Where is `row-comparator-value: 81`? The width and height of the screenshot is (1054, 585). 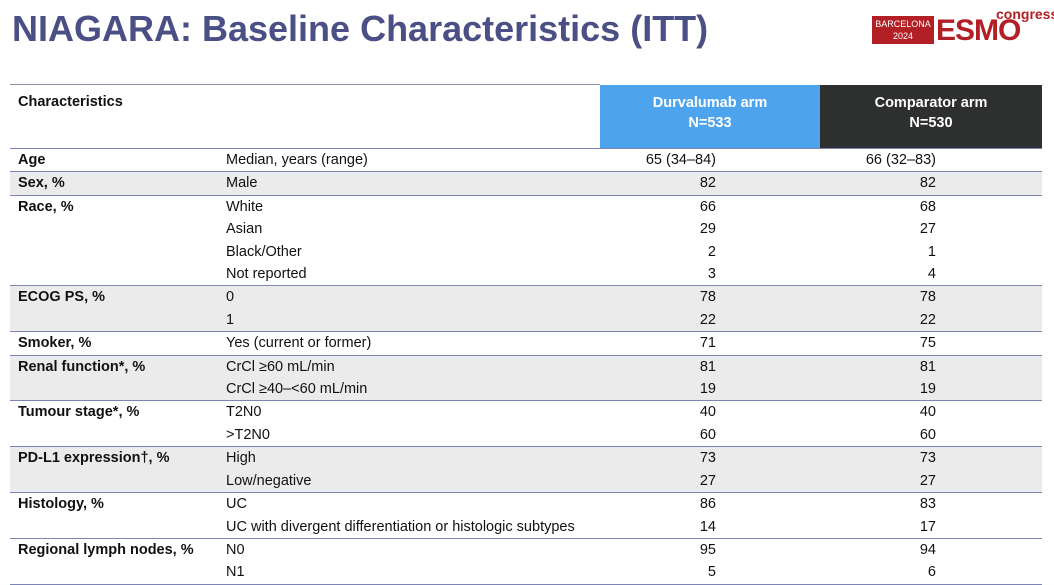
row-comparator-value: 81 is located at coordinates (931, 366).